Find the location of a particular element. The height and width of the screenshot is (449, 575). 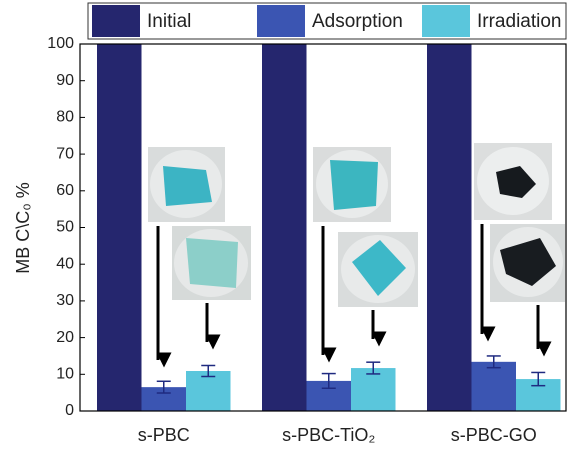

y-tick-label: 40 is located at coordinates (65, 263).